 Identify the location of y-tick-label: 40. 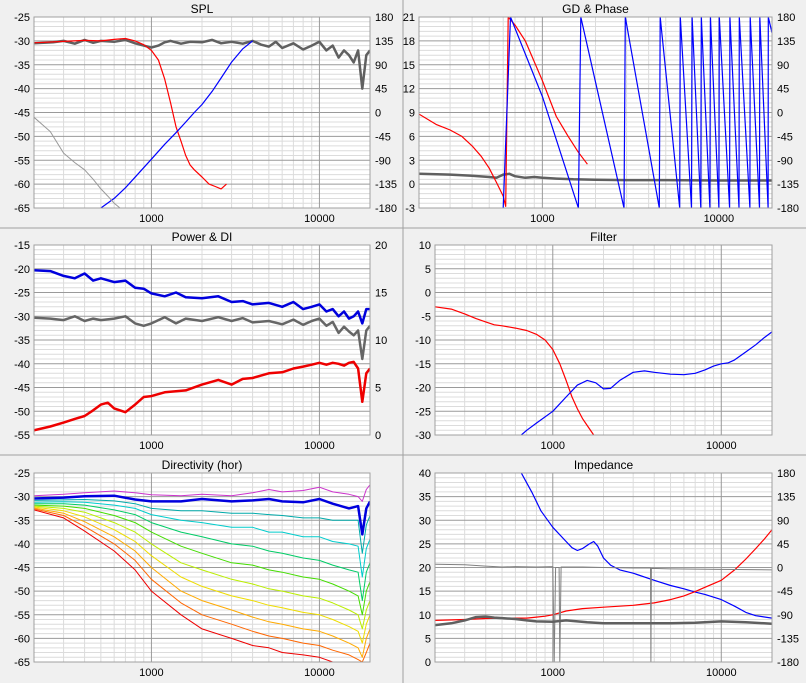
(425, 474).